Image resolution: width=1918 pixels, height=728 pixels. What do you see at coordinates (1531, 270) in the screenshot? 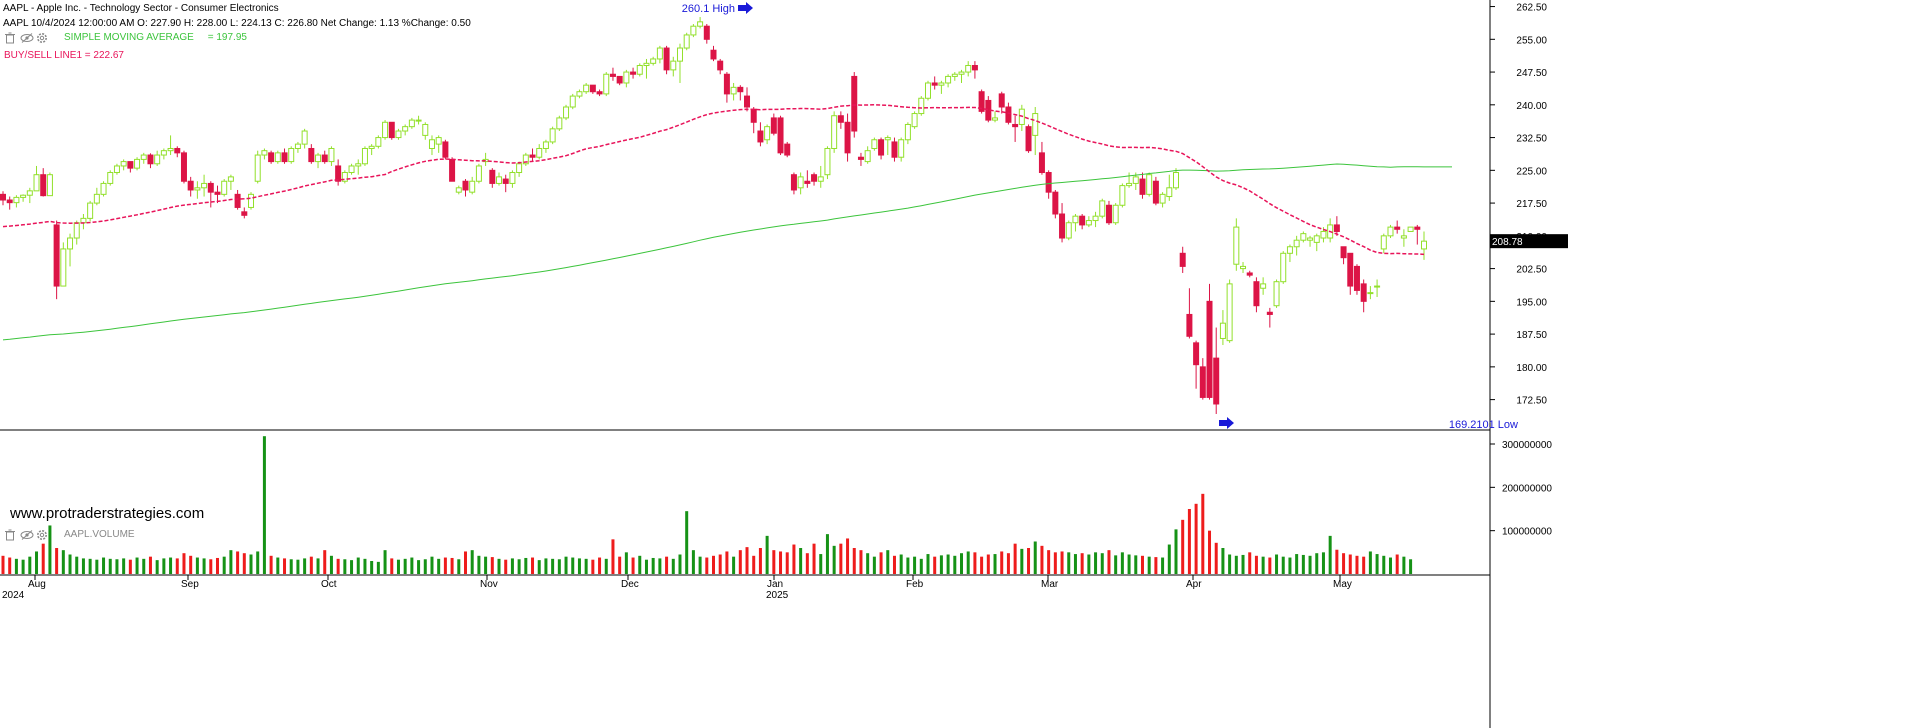
I see `price-tick-label: 202.50` at bounding box center [1531, 270].